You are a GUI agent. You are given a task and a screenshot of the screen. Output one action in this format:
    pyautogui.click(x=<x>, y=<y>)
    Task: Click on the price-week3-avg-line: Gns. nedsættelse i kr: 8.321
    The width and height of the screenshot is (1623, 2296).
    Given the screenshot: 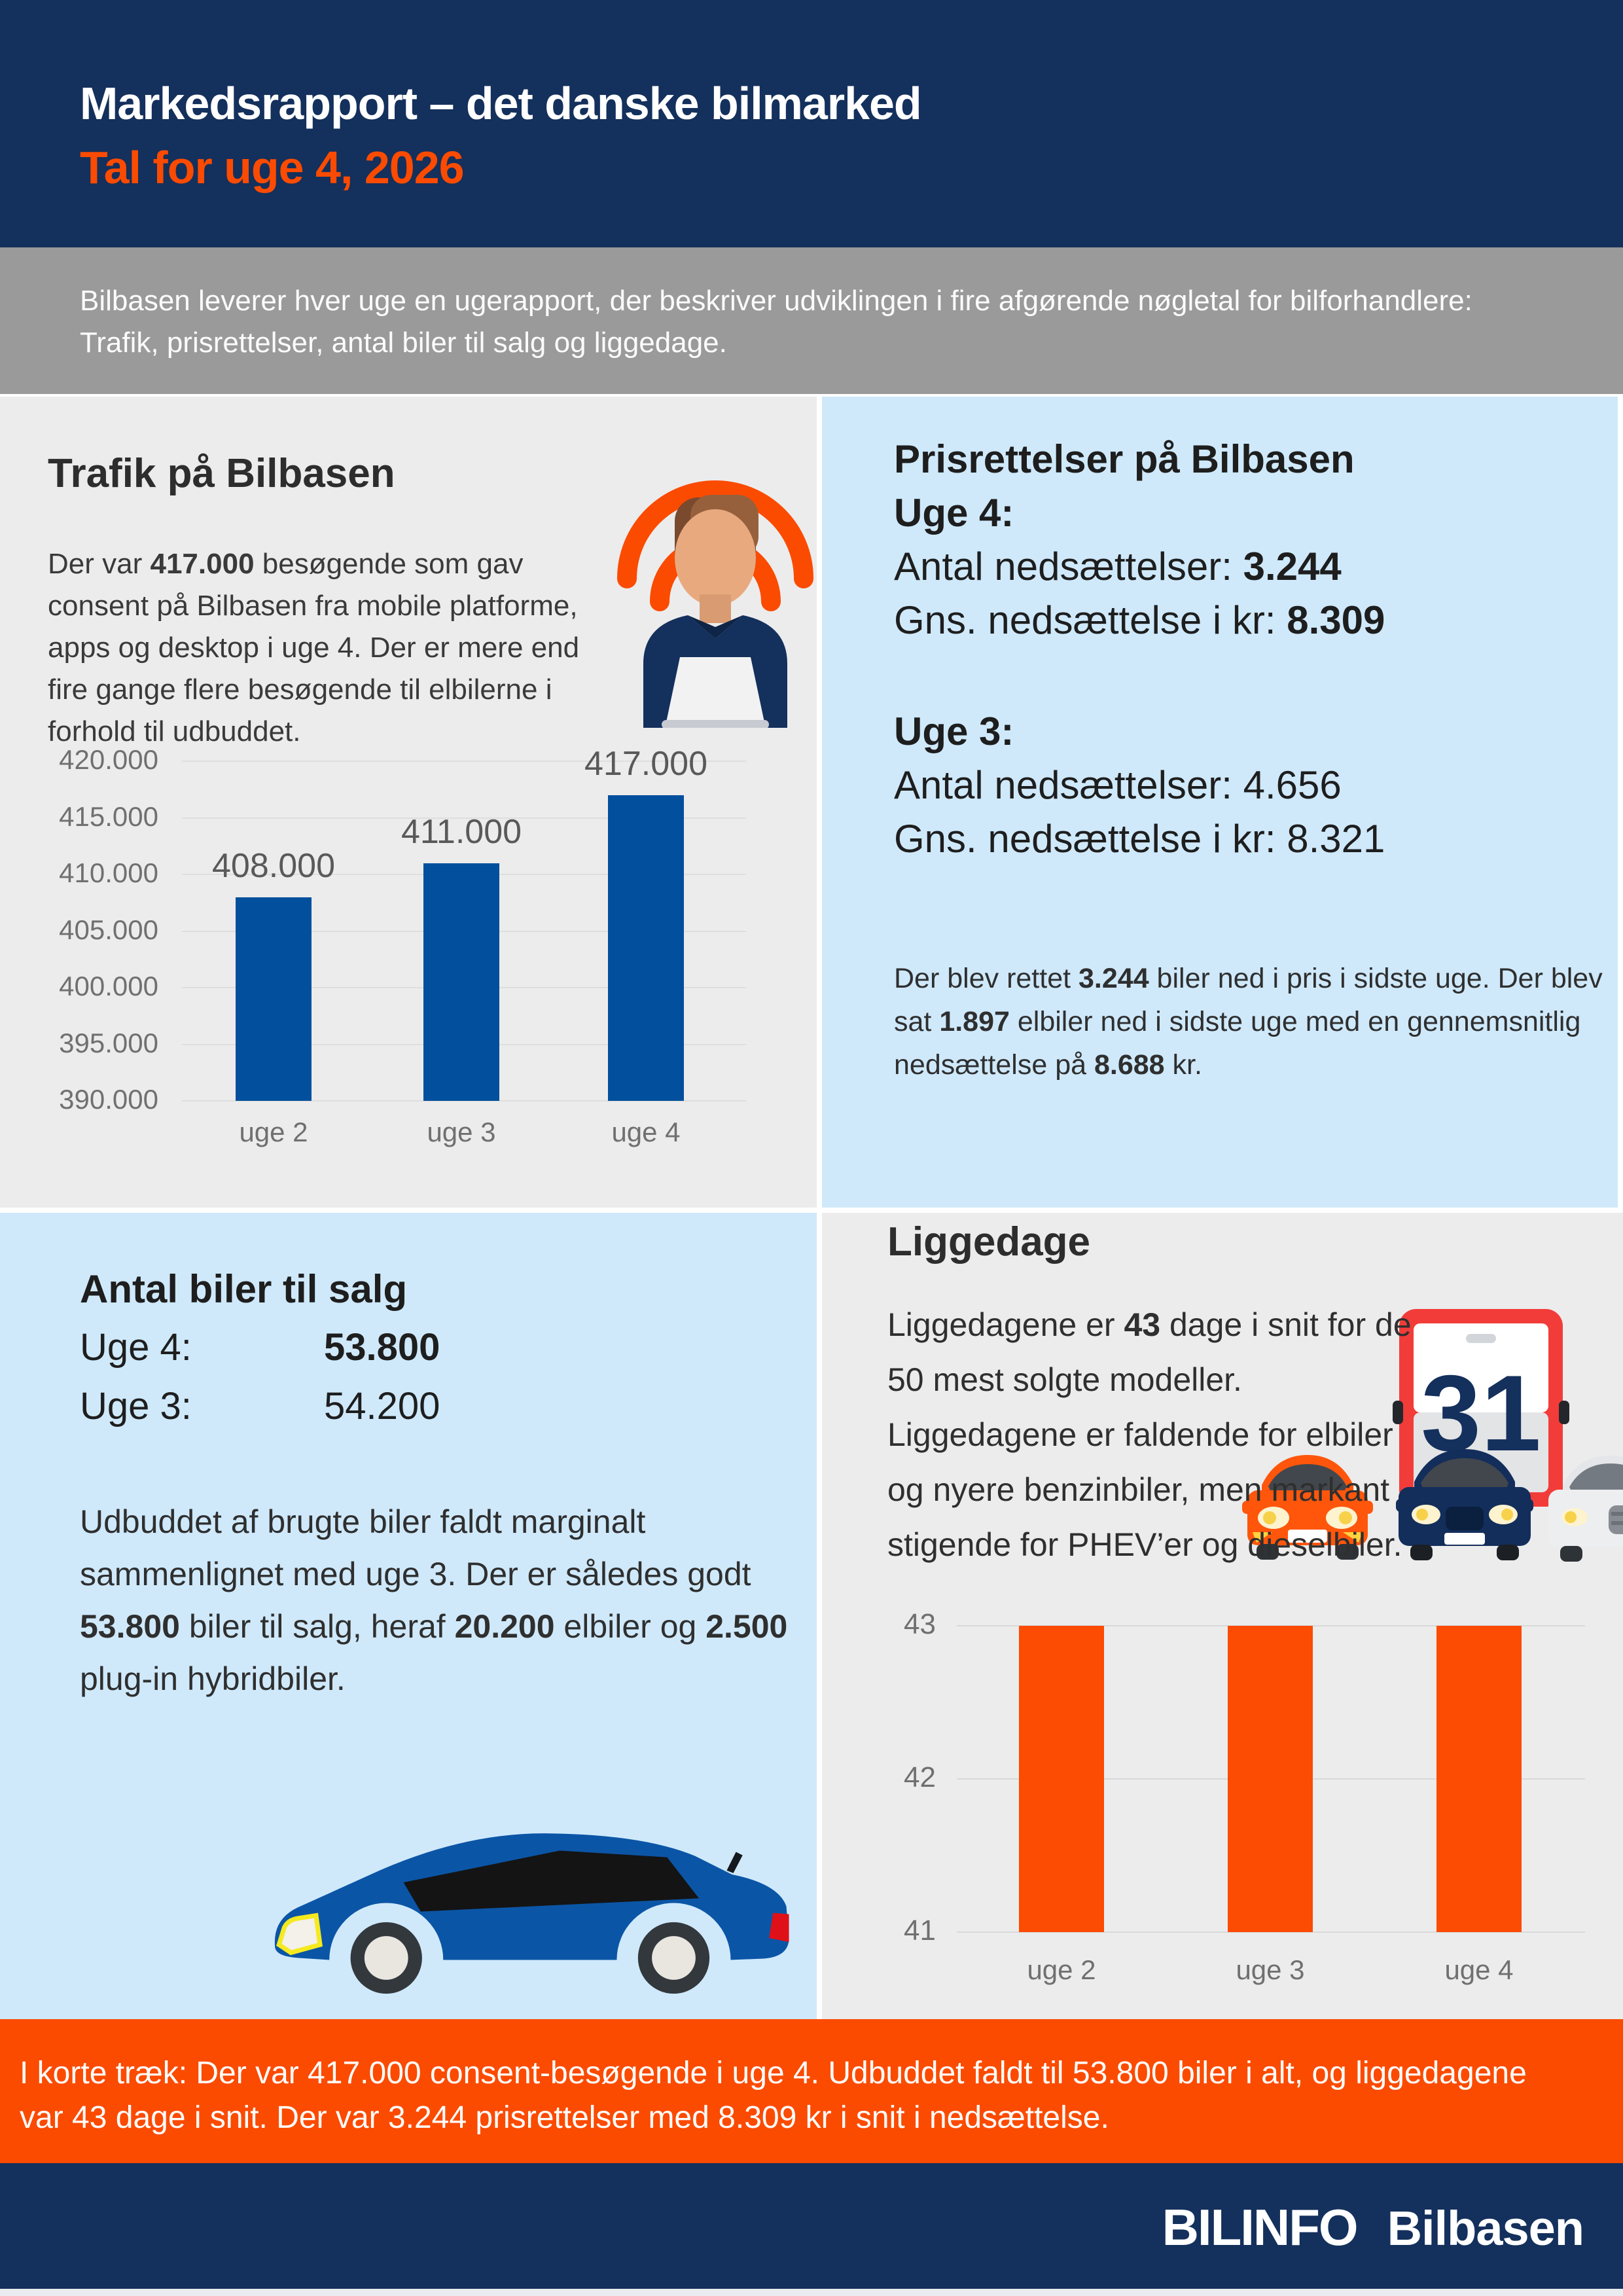 What is the action you would take?
    pyautogui.click(x=1139, y=839)
    